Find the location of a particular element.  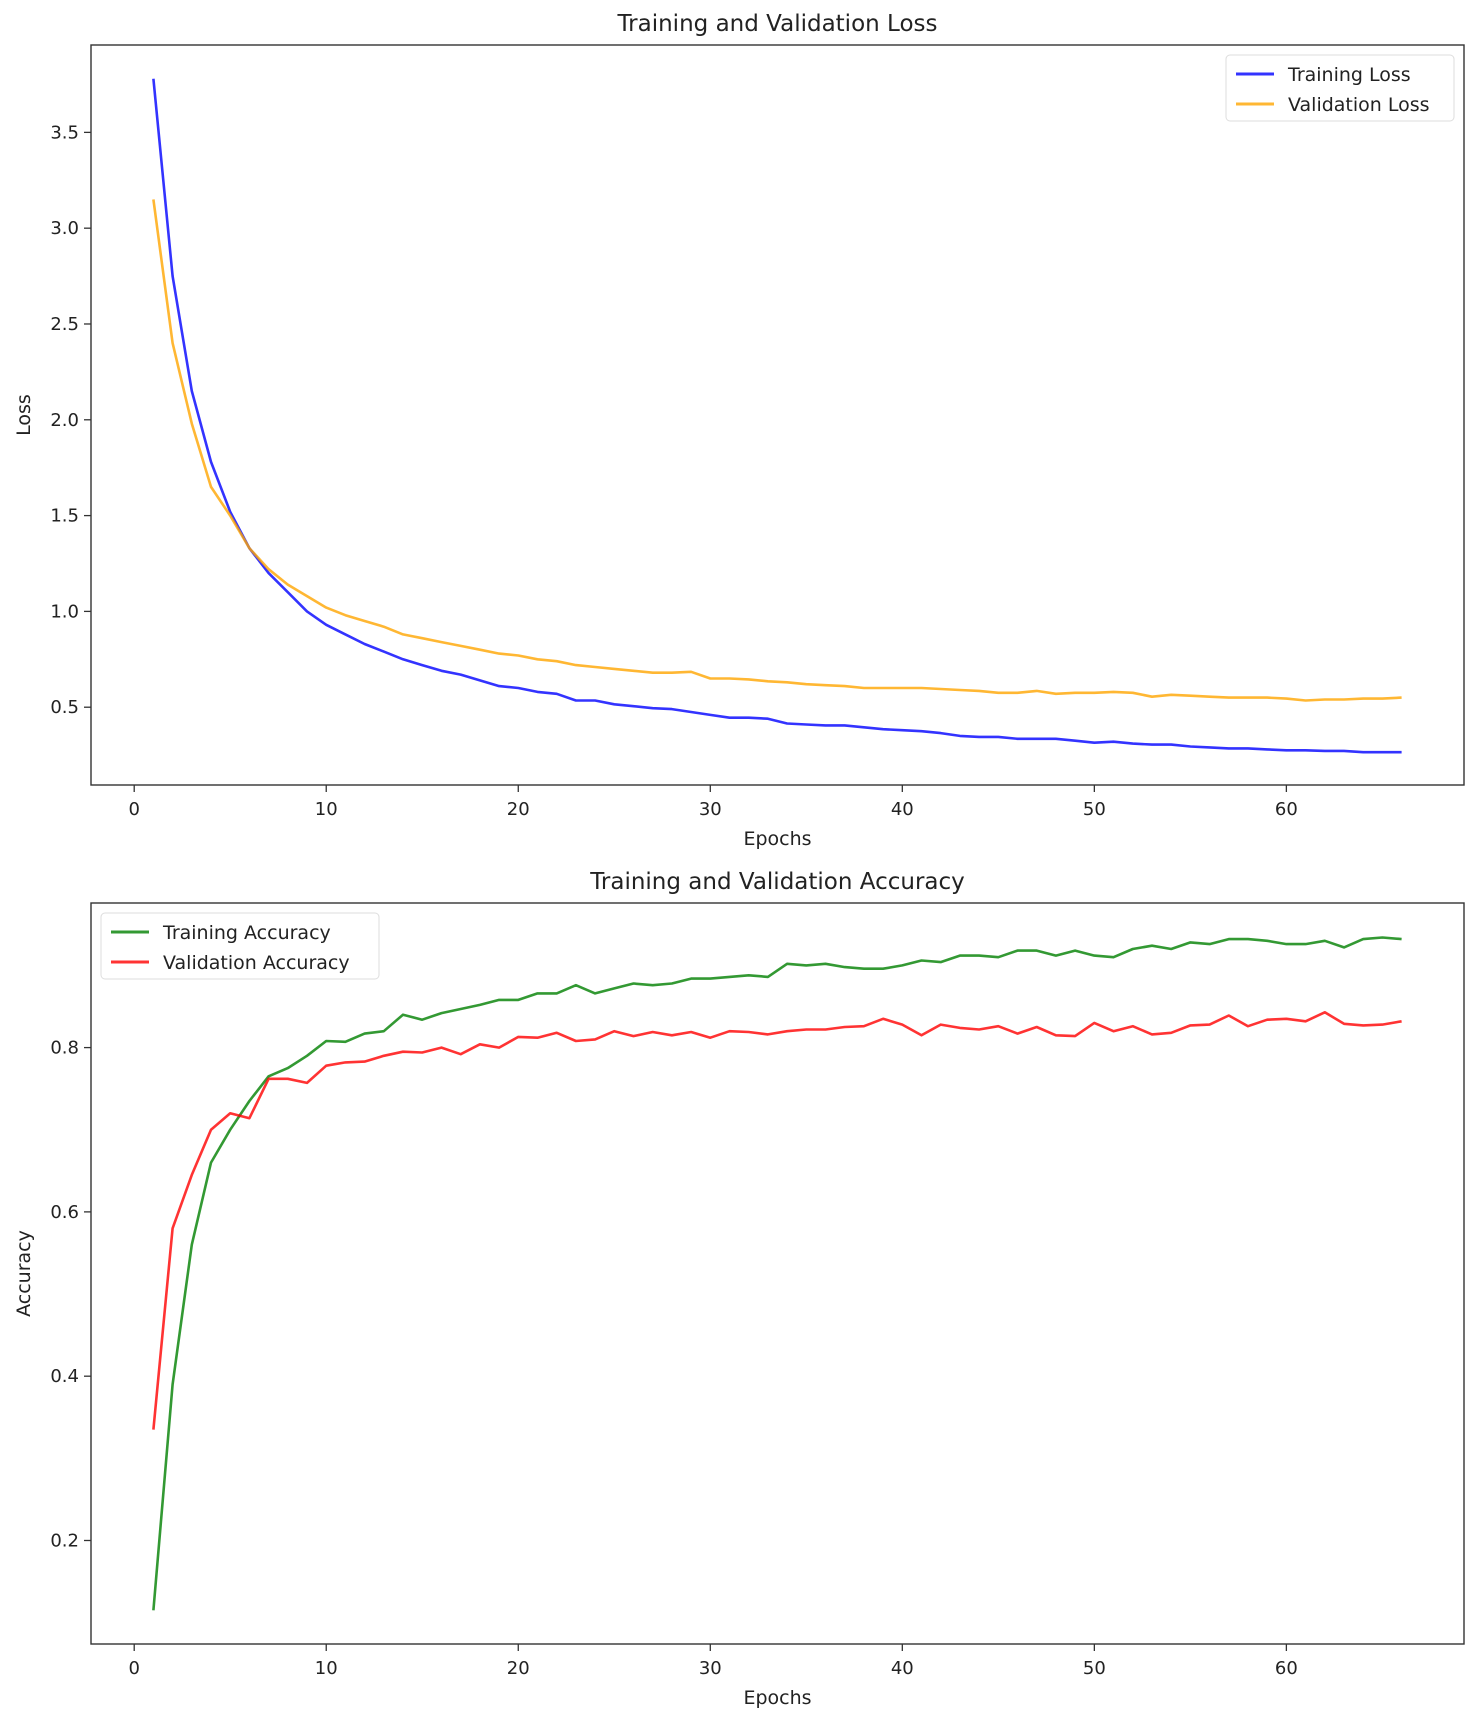

y-tick-label: 2.5 is located at coordinates (64, 324).